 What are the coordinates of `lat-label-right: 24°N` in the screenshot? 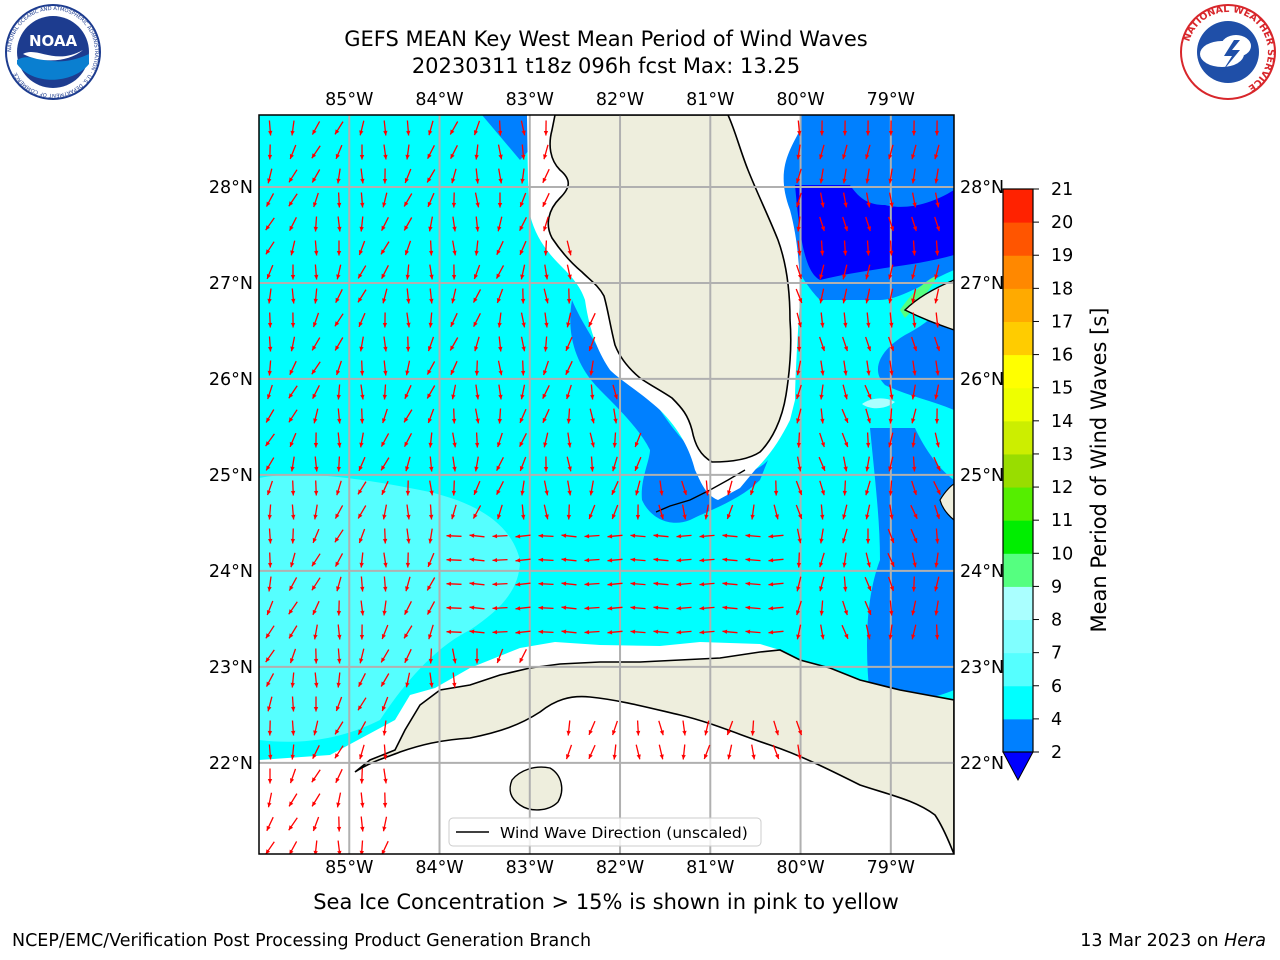 It's located at (982, 572).